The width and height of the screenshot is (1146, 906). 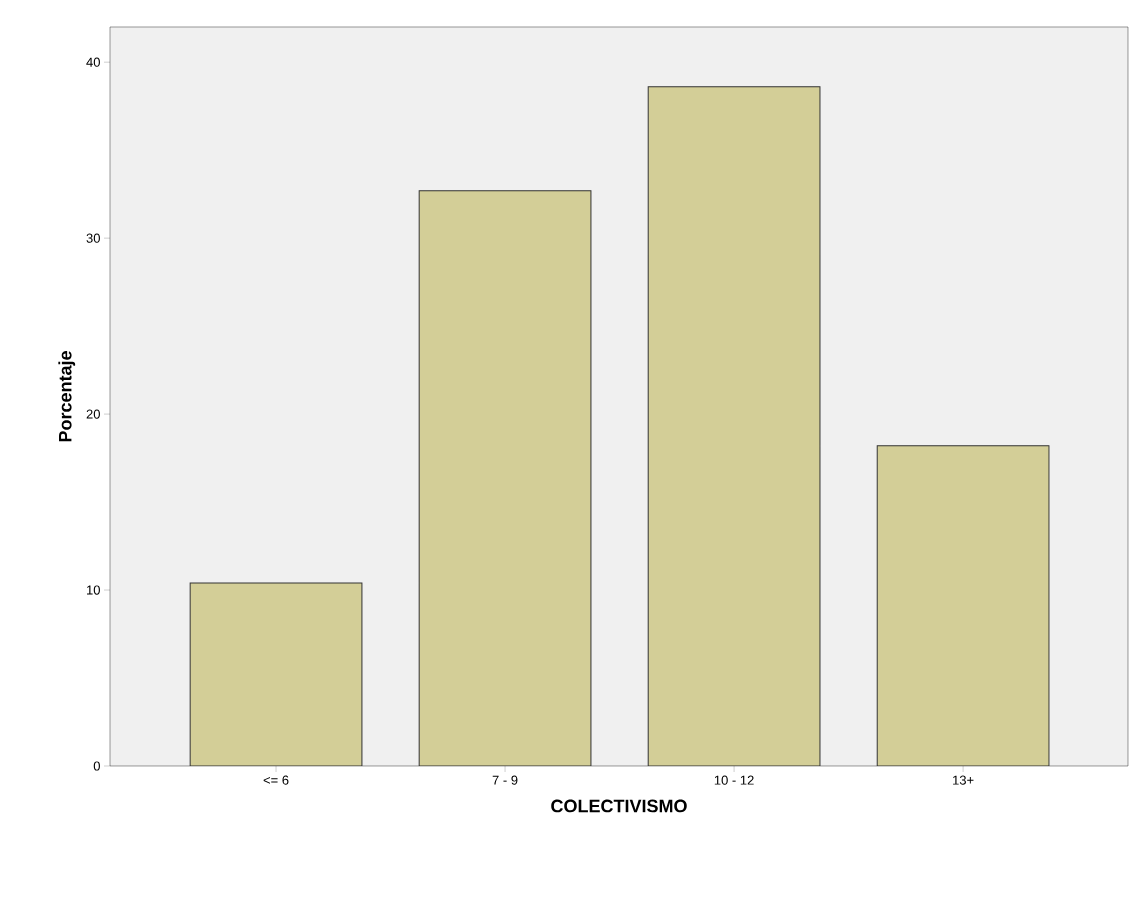 What do you see at coordinates (619, 806) in the screenshot?
I see `x-axis-title: COLECTIVISMO` at bounding box center [619, 806].